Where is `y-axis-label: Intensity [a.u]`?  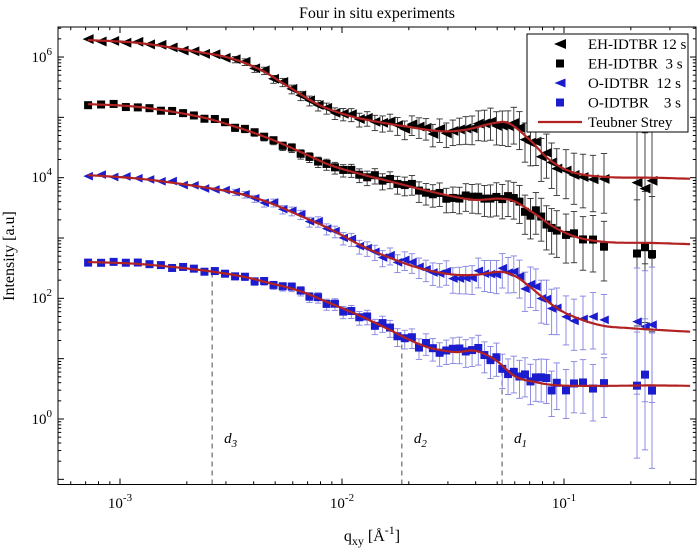 y-axis-label: Intensity [a.u] is located at coordinates (9, 256).